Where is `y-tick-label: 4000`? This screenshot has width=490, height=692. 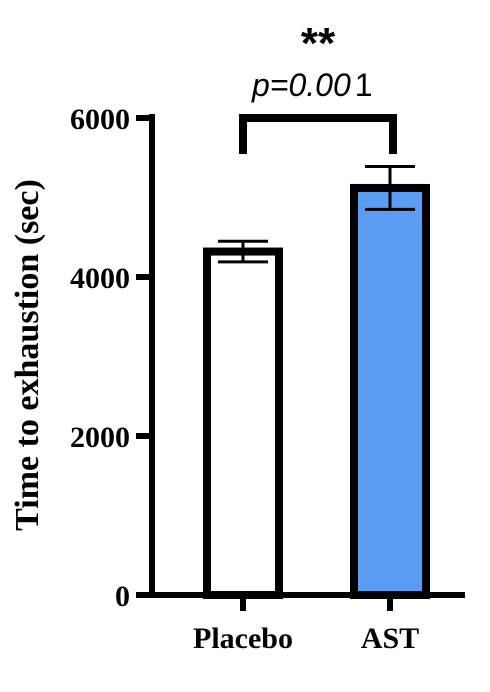
y-tick-label: 4000 is located at coordinates (100, 278).